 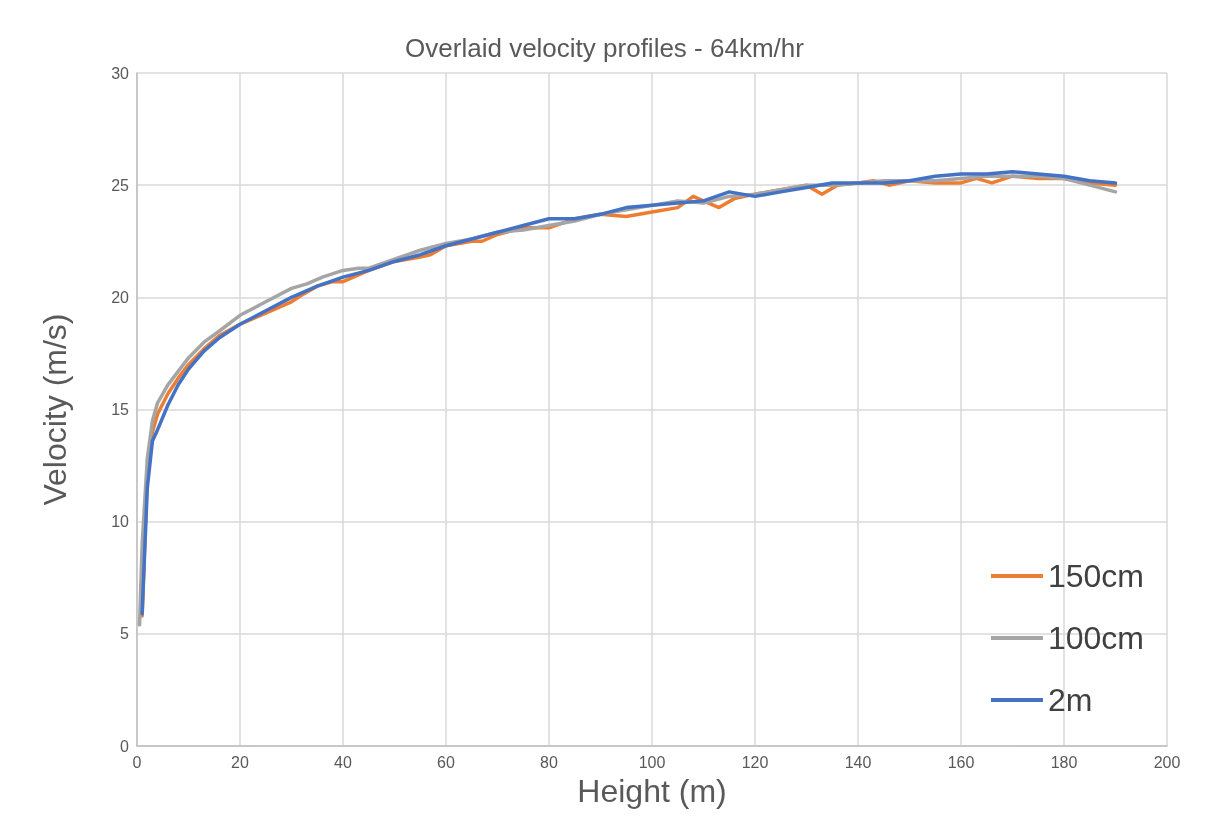 I want to click on y-tick-label: 10, so click(x=120, y=522).